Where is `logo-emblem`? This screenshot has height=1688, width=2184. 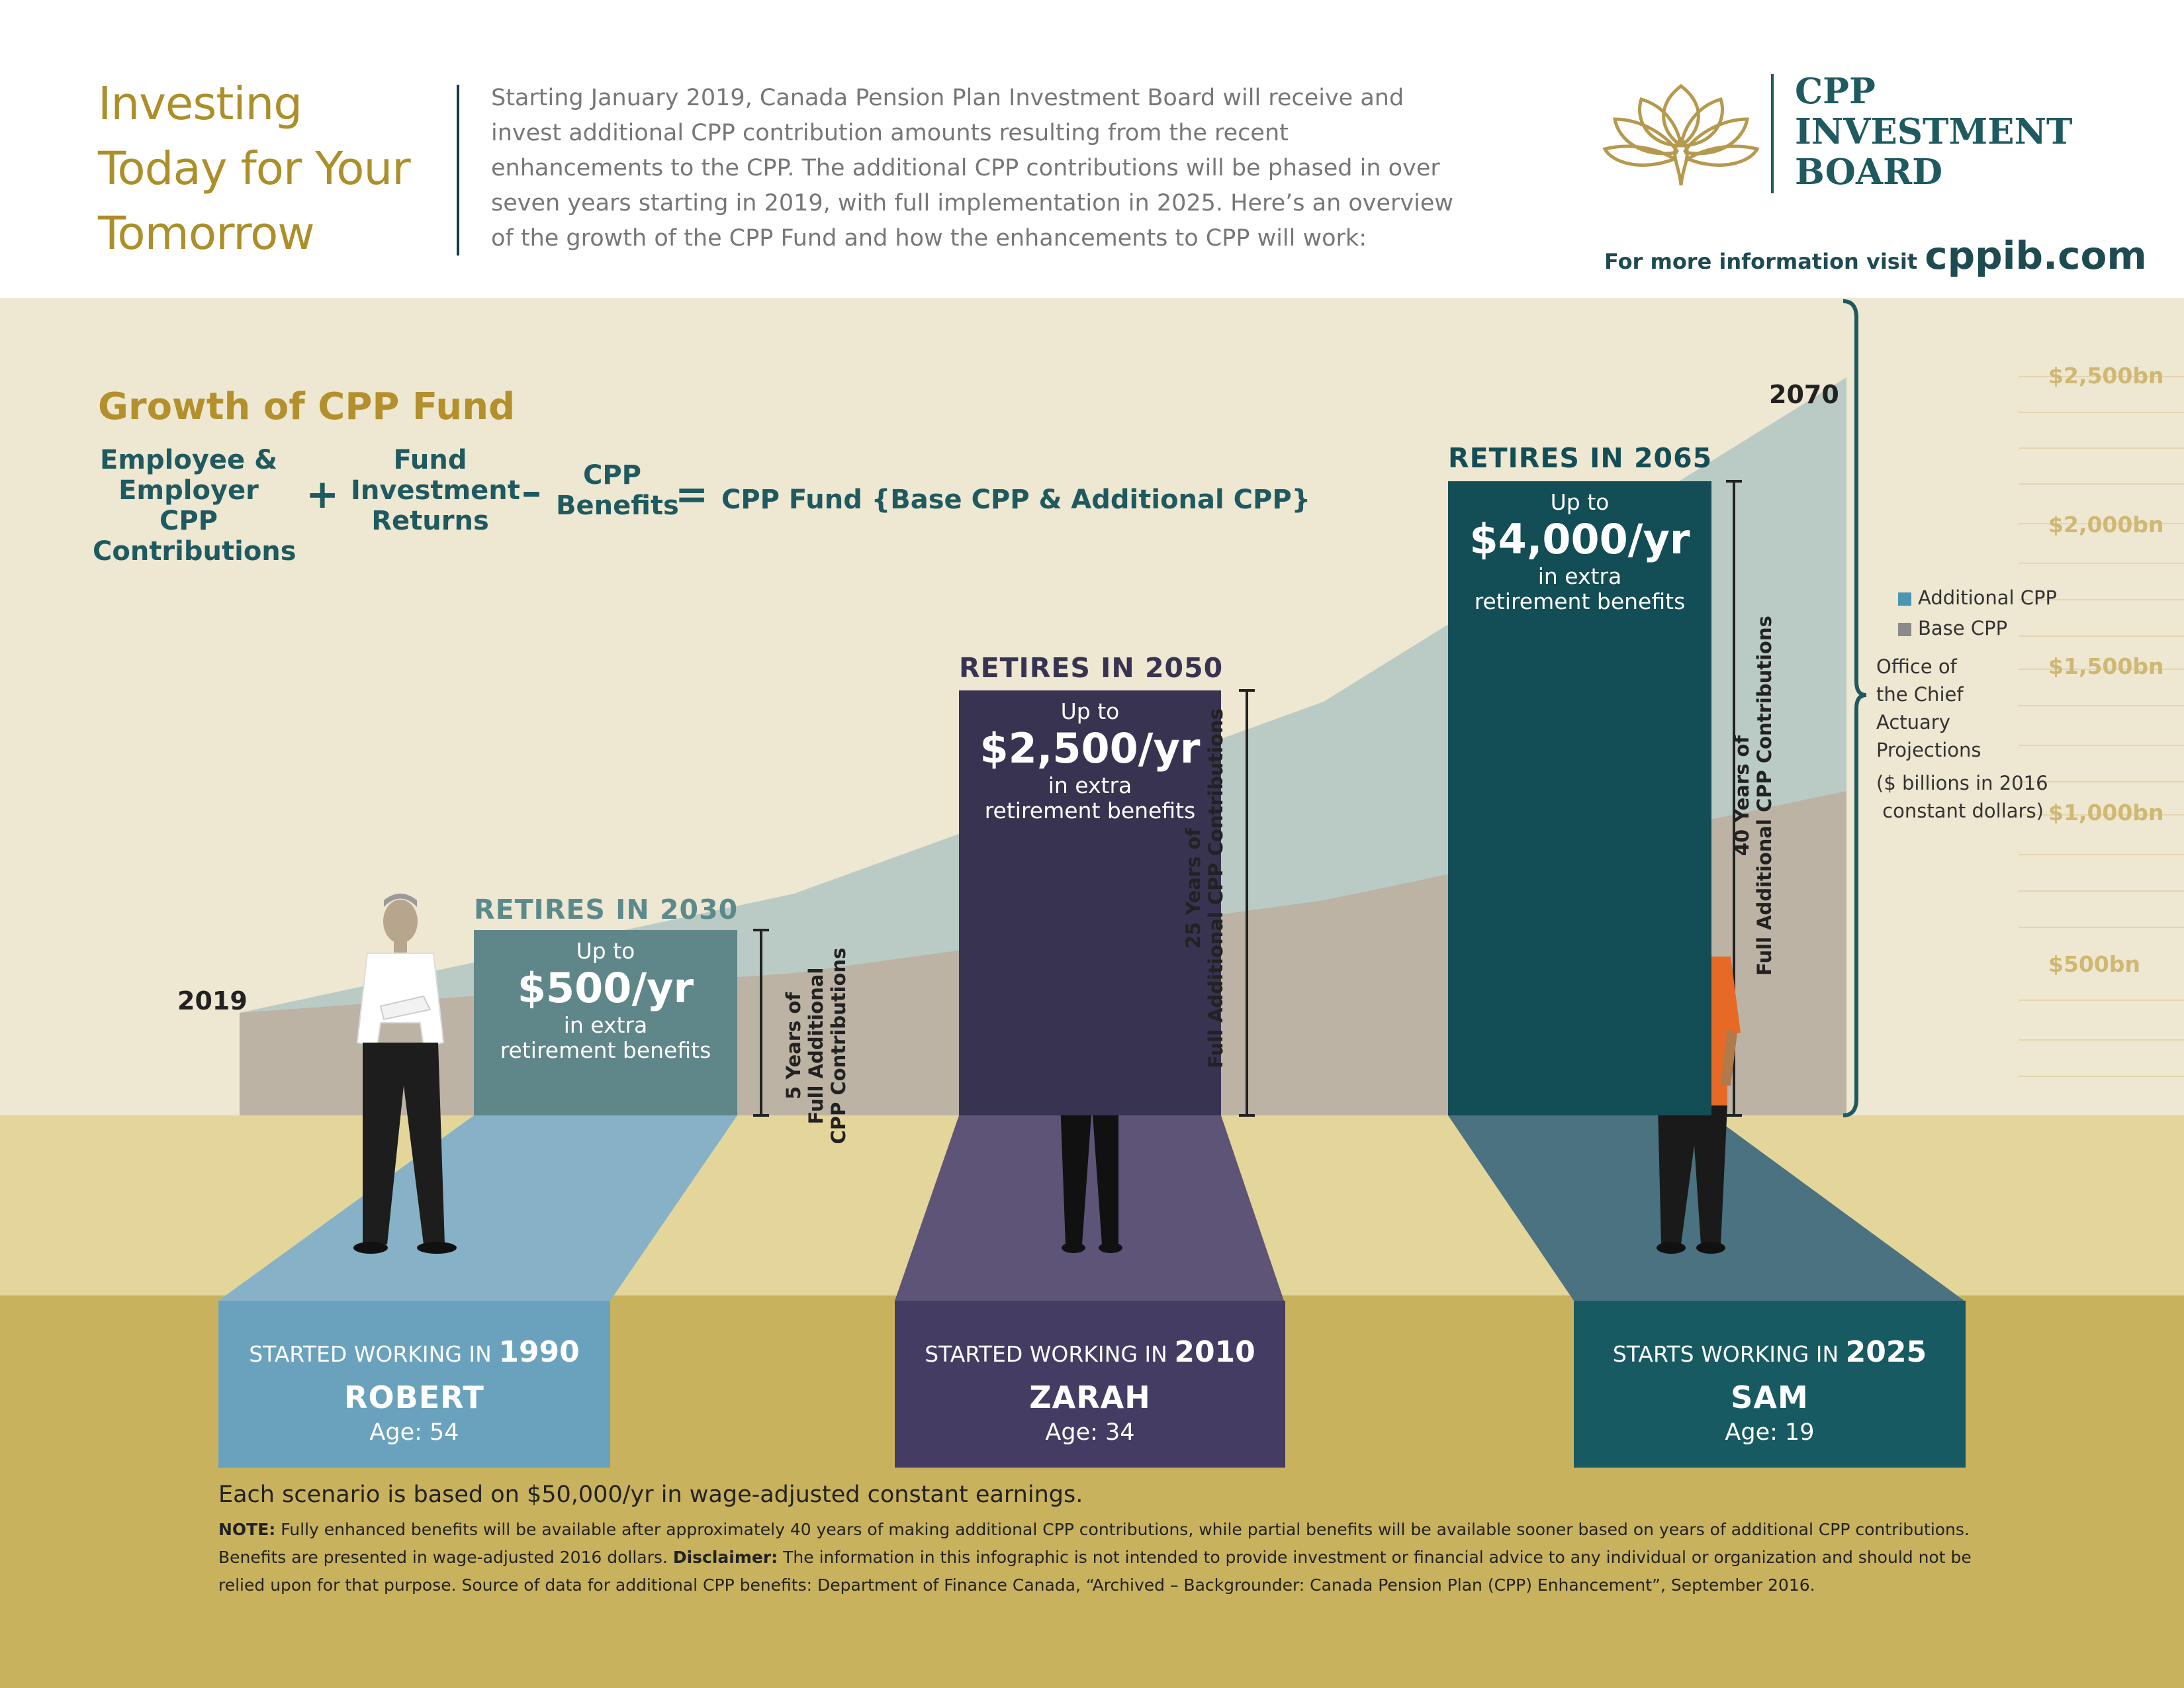 logo-emblem is located at coordinates (1681, 134).